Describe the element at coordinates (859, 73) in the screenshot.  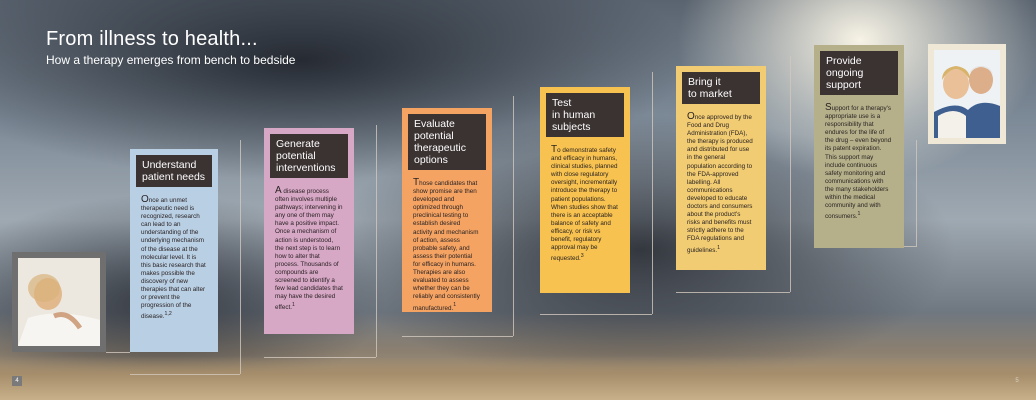
I see `step-heading: Provide ongoing support` at that location.